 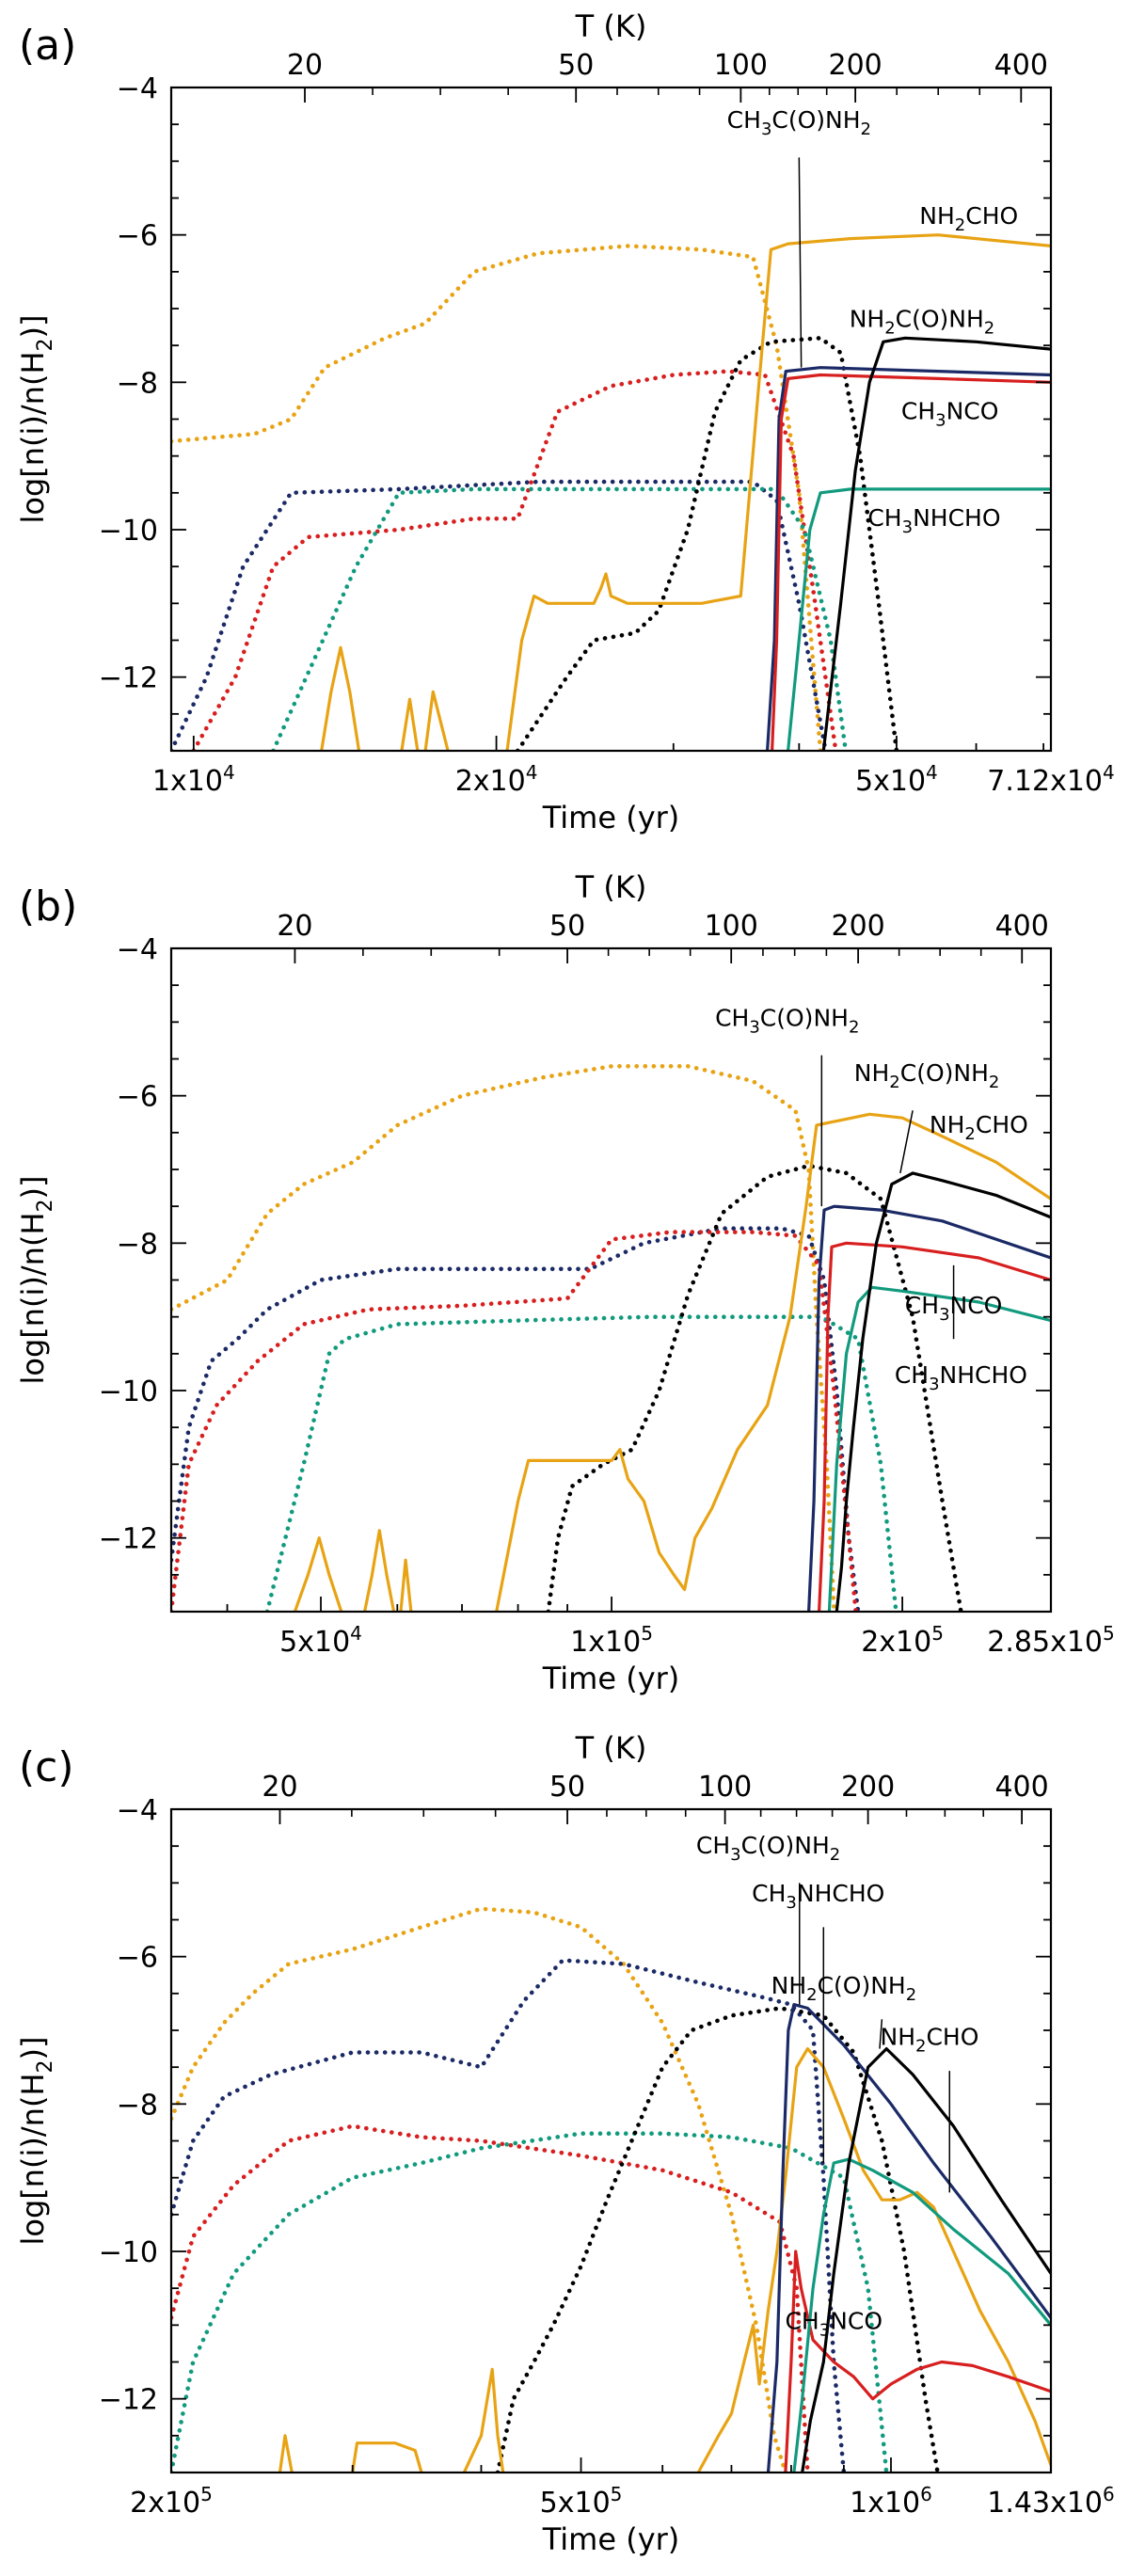 I want to click on x-tick-label: 2x10⁴, so click(x=496, y=780).